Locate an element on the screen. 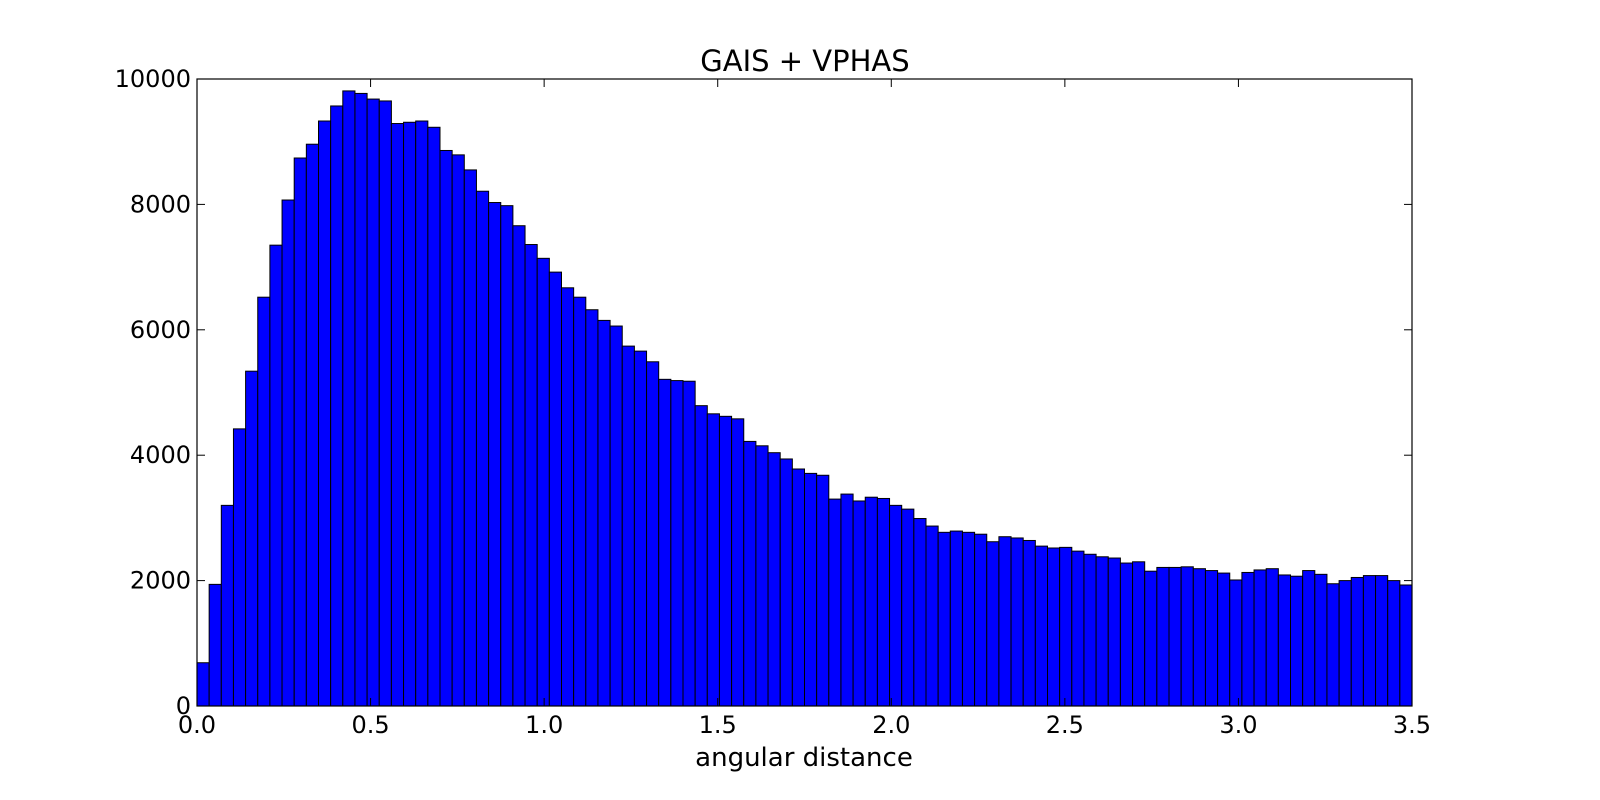 Image resolution: width=1600 pixels, height=800 pixels. x-tick-label: 1.5 is located at coordinates (718, 725).